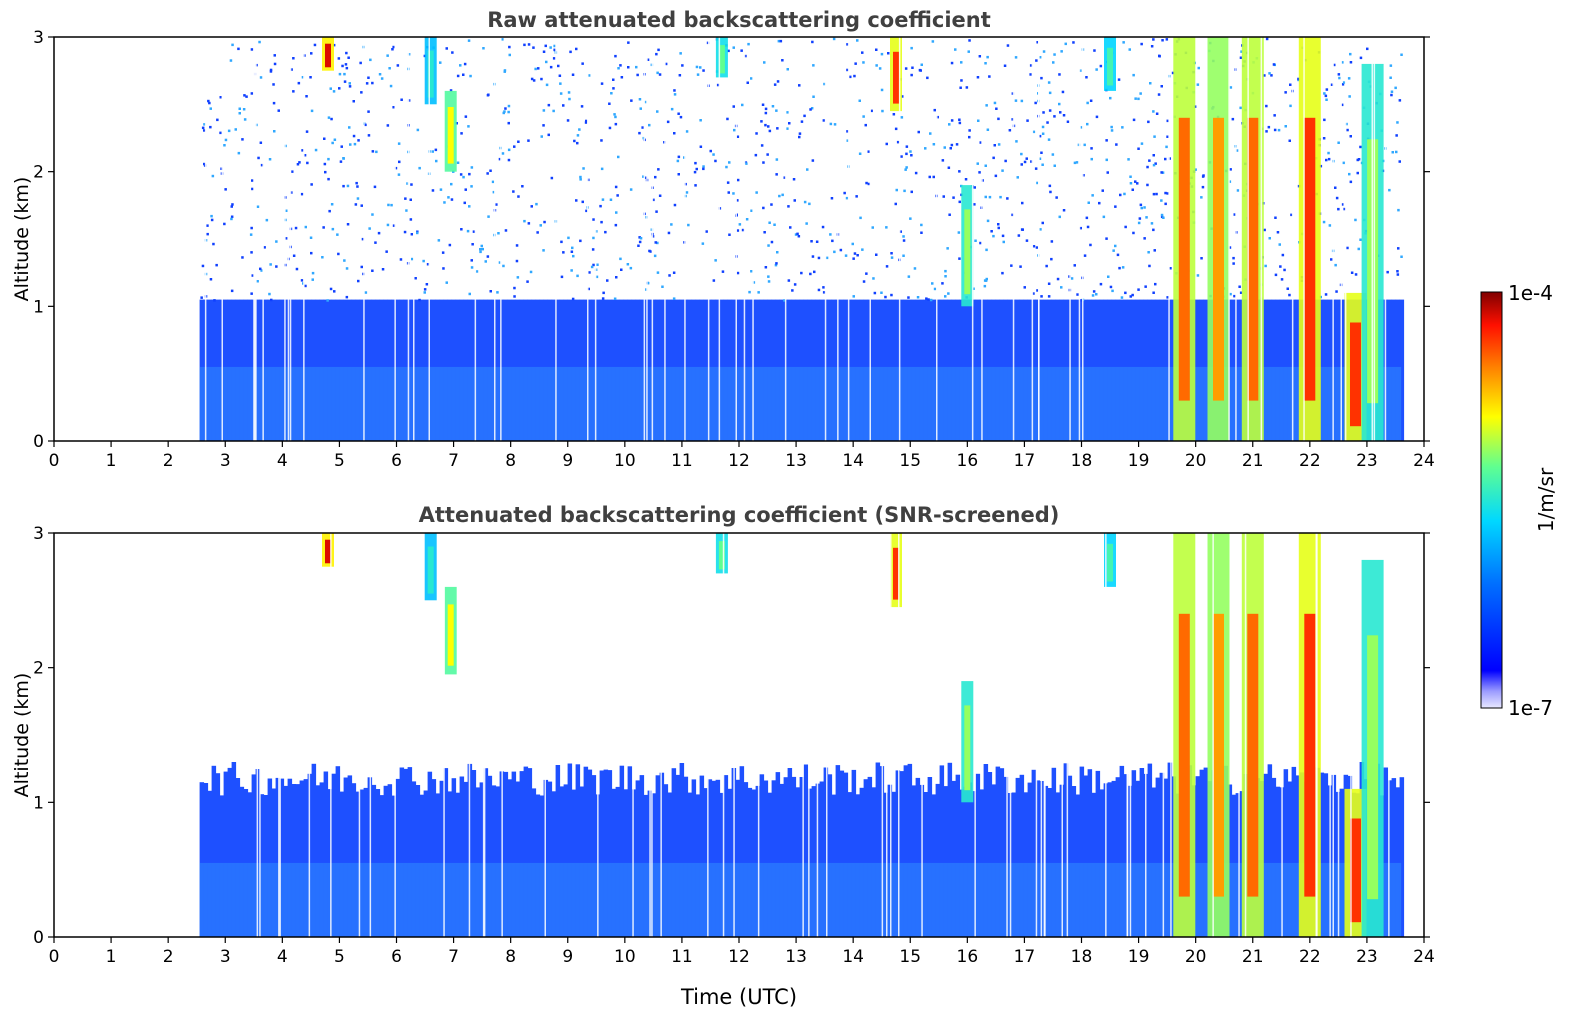 The width and height of the screenshot is (1595, 1024). What do you see at coordinates (625, 461) in the screenshot?
I see `x-tick-label: 10` at bounding box center [625, 461].